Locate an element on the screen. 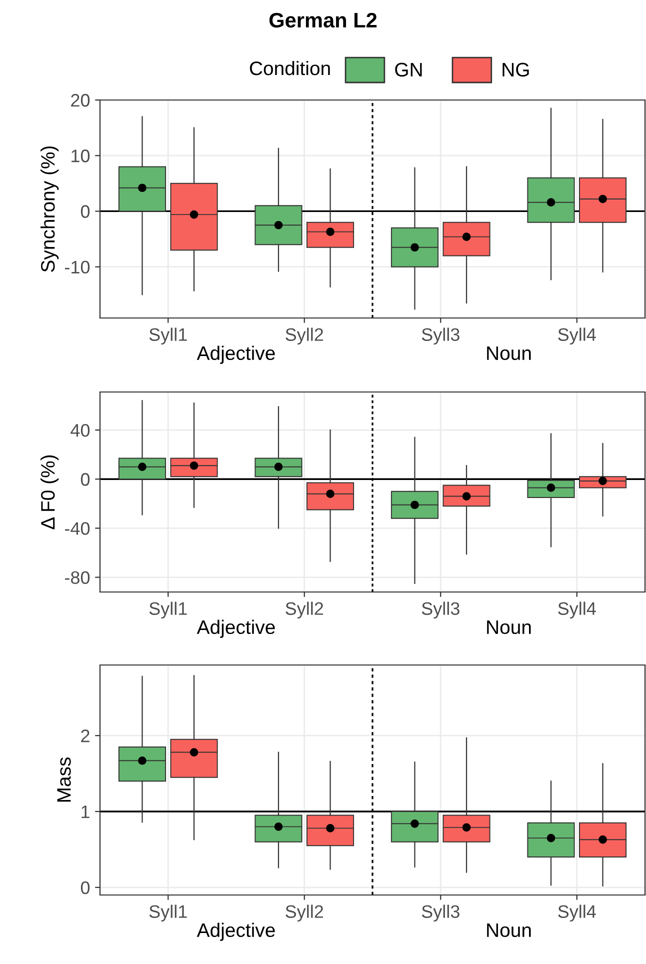 This screenshot has width=646, height=964. y-axis-title: Mass is located at coordinates (64, 779).